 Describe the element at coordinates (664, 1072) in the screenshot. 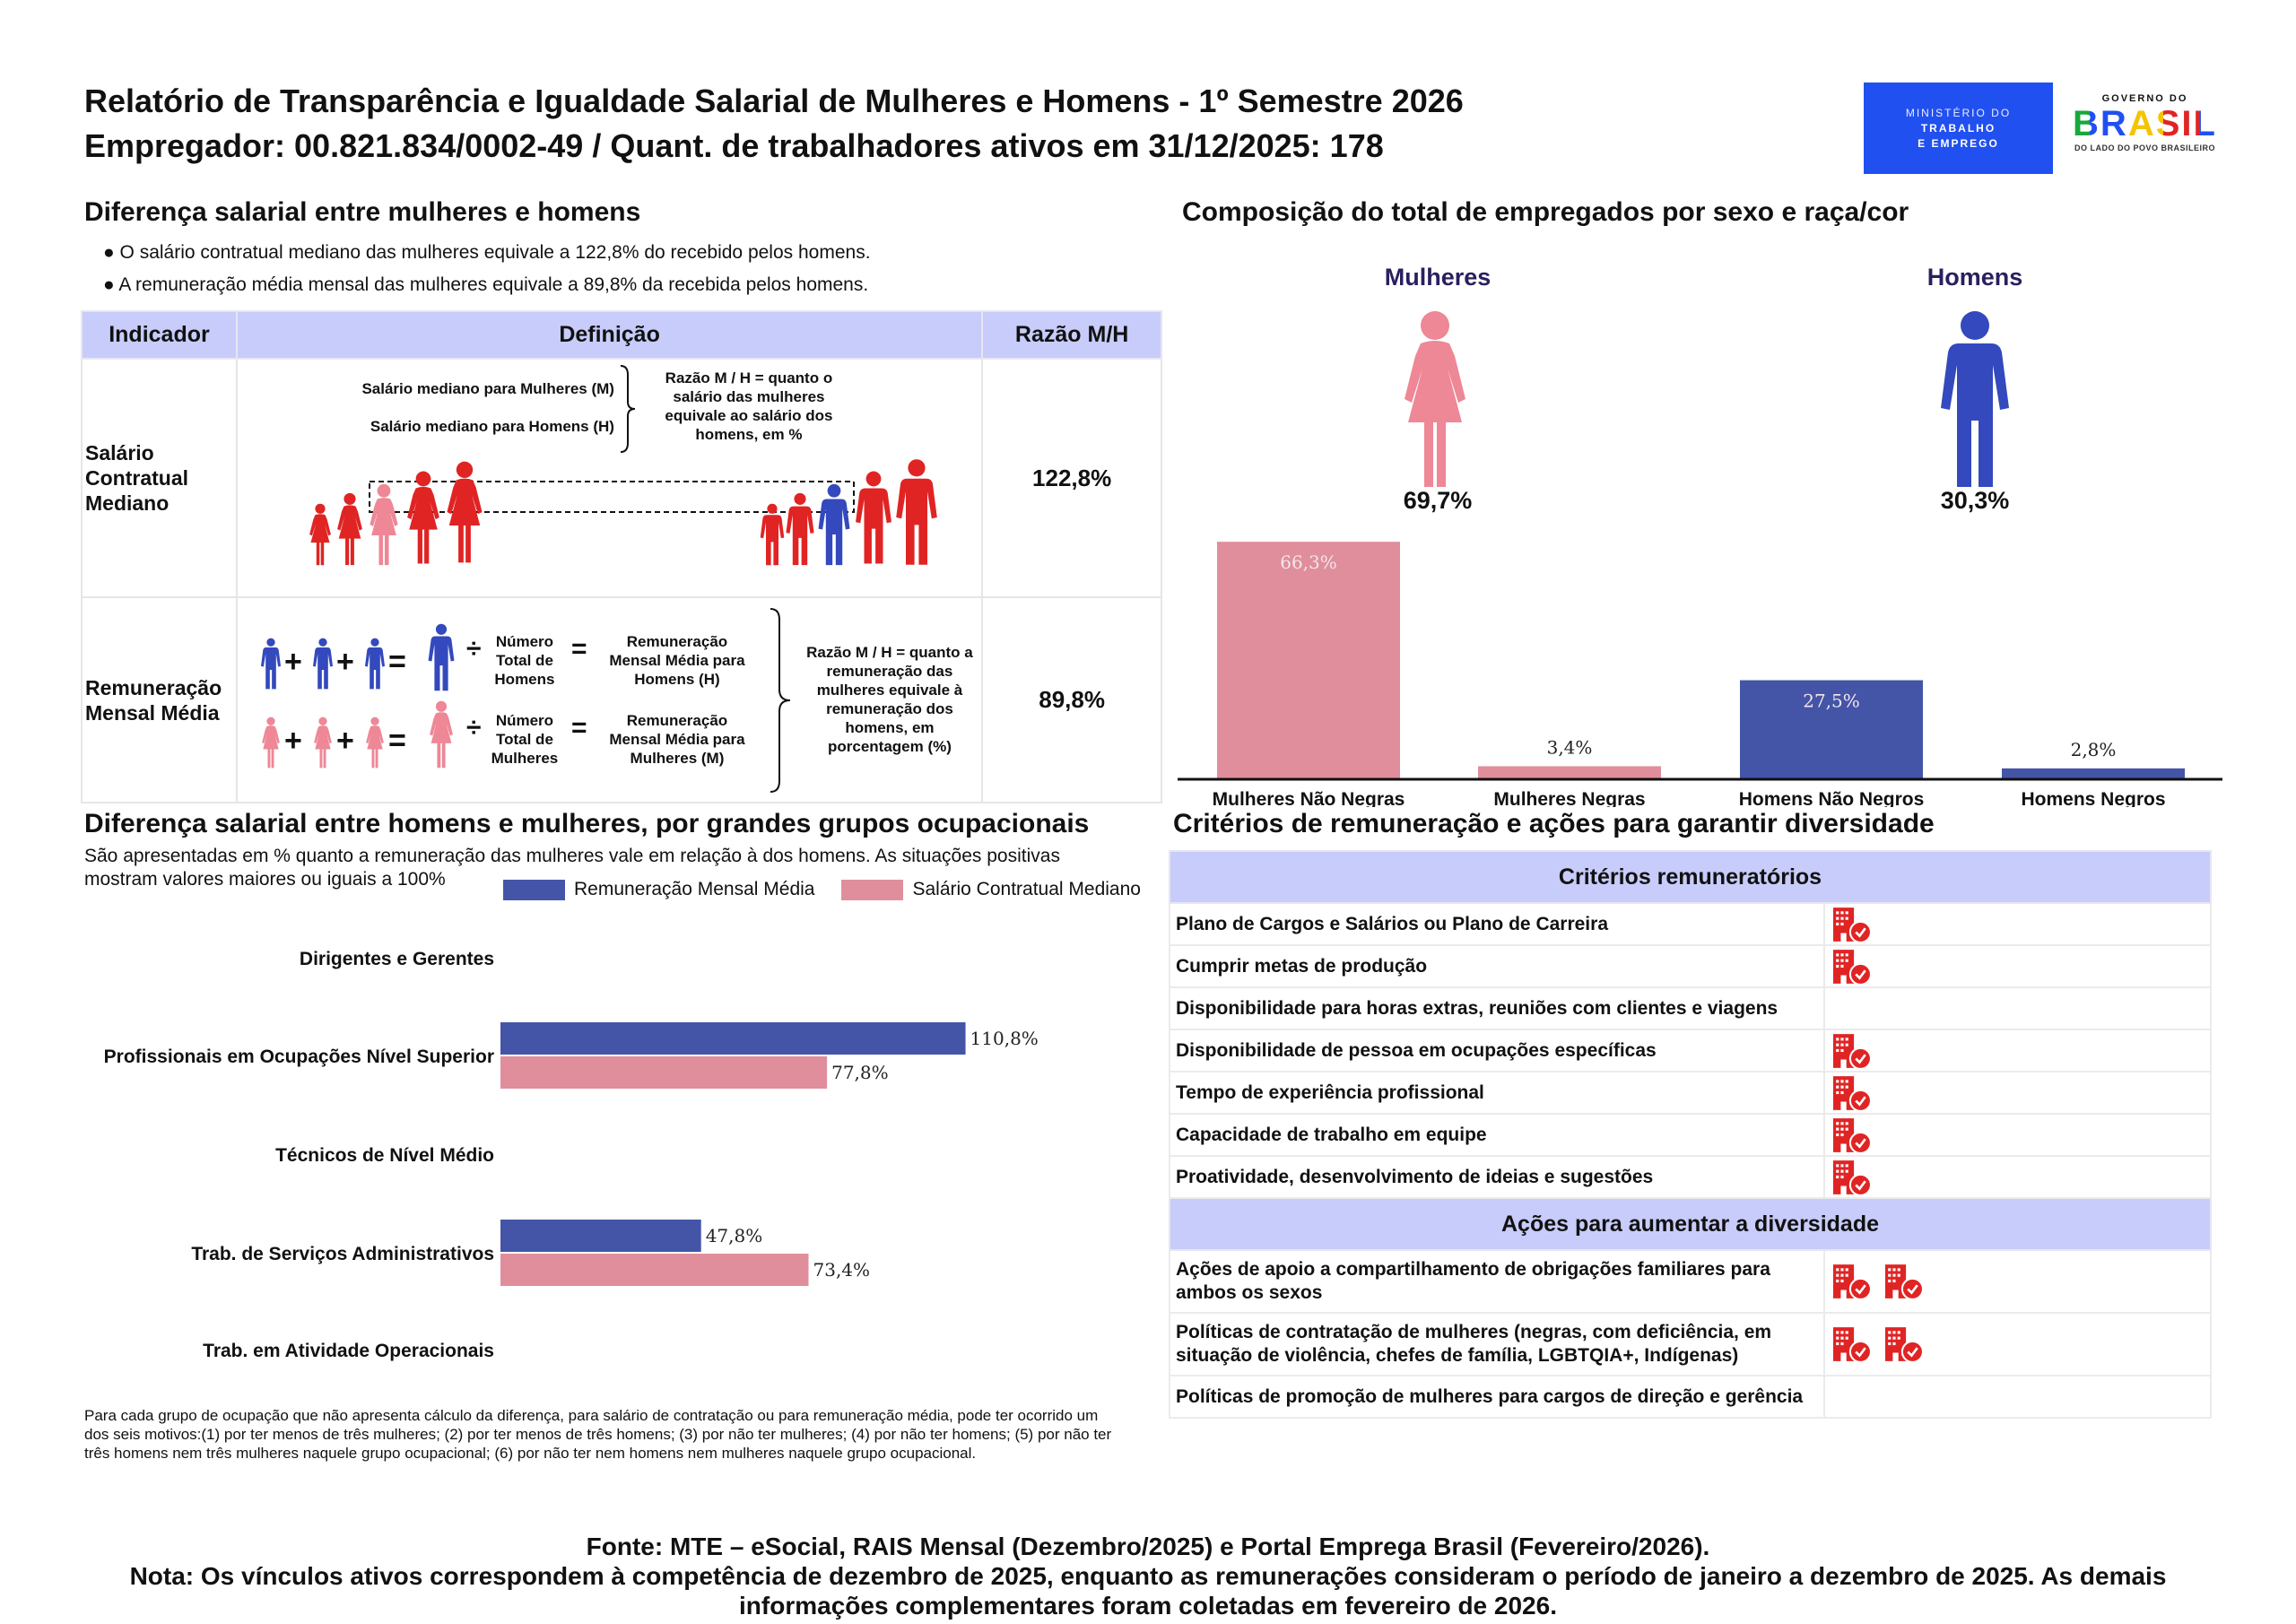

I see `bar-salario` at that location.